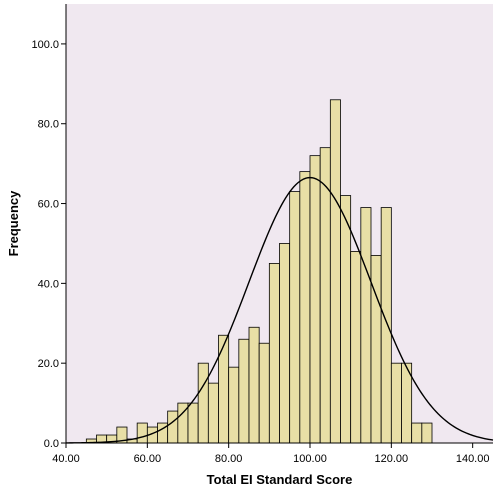  What do you see at coordinates (48, 205) in the screenshot?
I see `y-tick-label: 60.0` at bounding box center [48, 205].